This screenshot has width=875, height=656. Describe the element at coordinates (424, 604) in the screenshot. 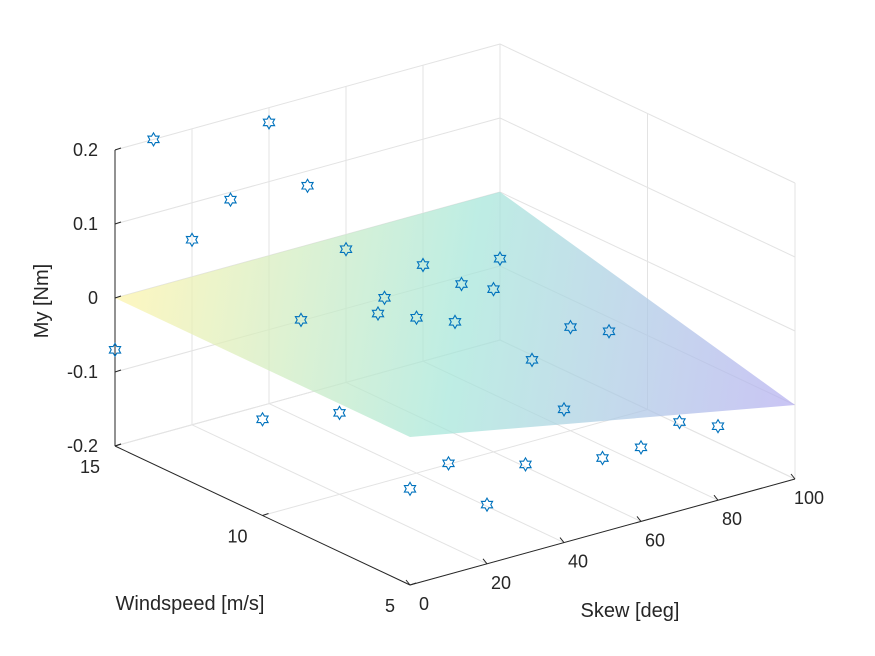

I see `x-tick-label: 0` at that location.